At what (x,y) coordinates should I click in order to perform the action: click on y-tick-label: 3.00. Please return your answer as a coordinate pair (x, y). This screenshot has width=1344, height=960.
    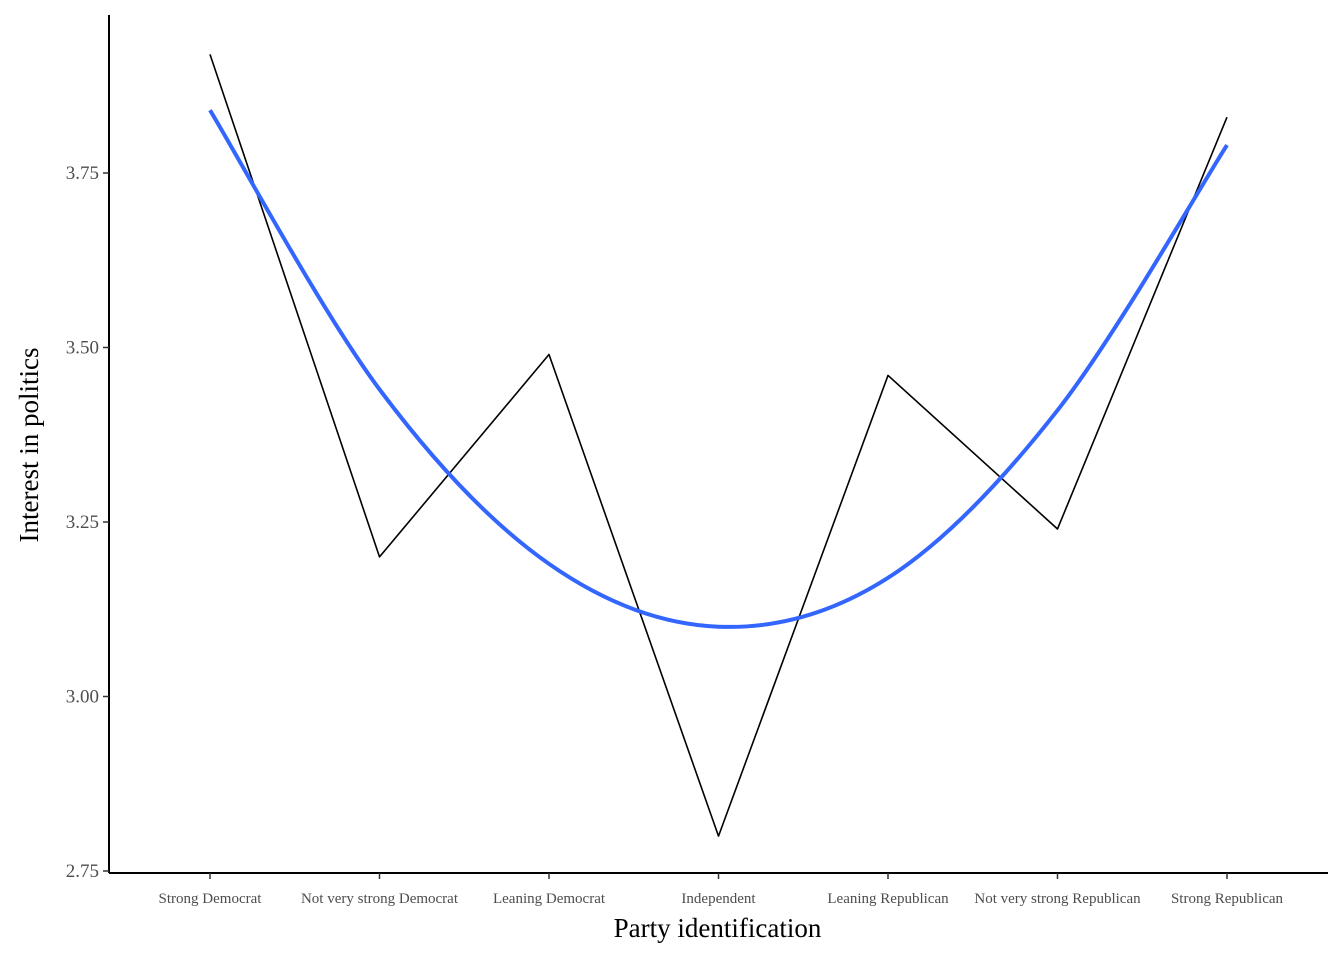
    Looking at the image, I should click on (82, 697).